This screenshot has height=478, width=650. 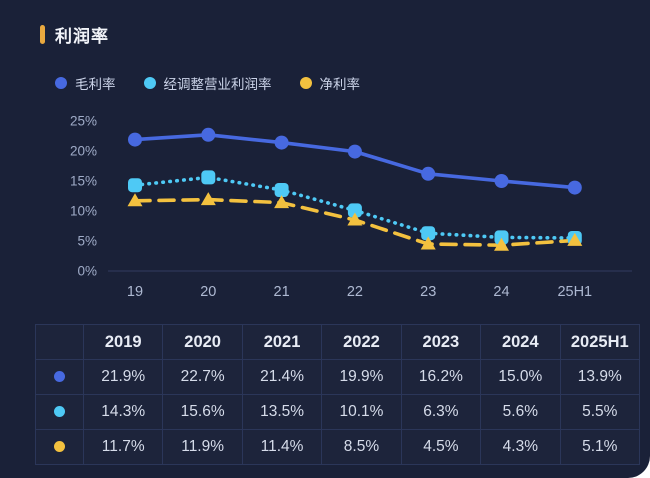 What do you see at coordinates (340, 84) in the screenshot?
I see `legend-label: 净利率` at bounding box center [340, 84].